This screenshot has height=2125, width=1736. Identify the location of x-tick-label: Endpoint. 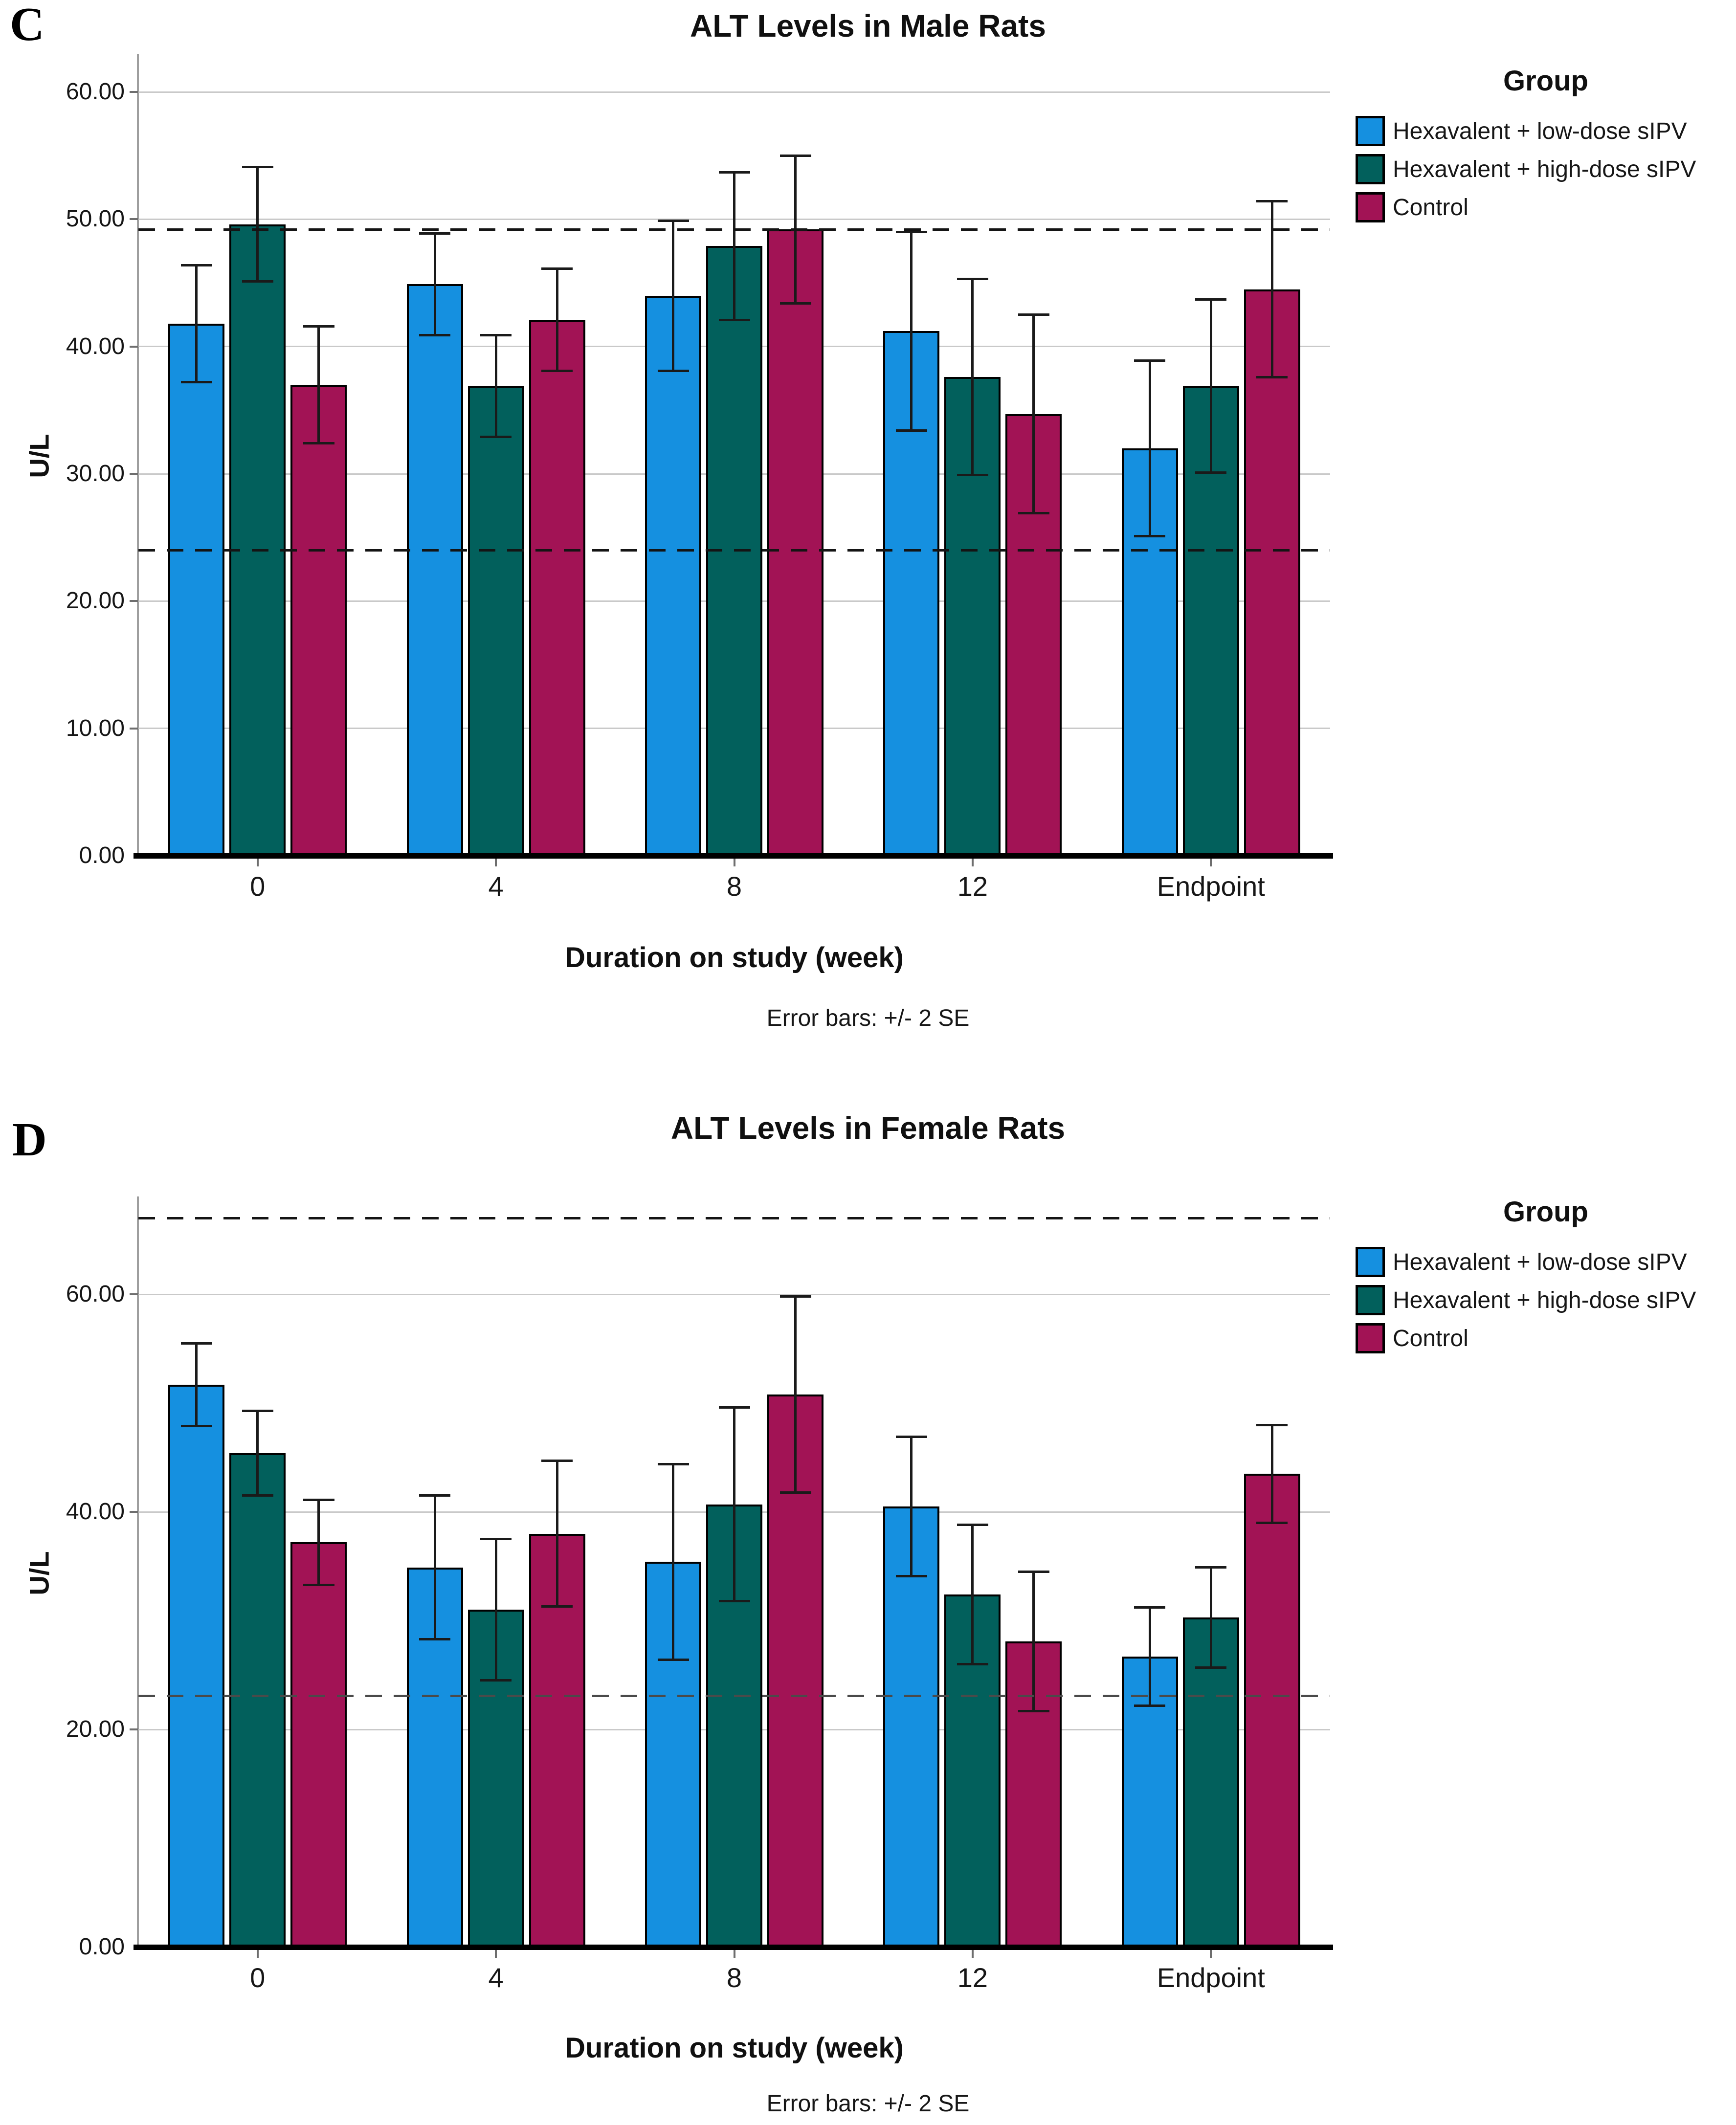
(1211, 886).